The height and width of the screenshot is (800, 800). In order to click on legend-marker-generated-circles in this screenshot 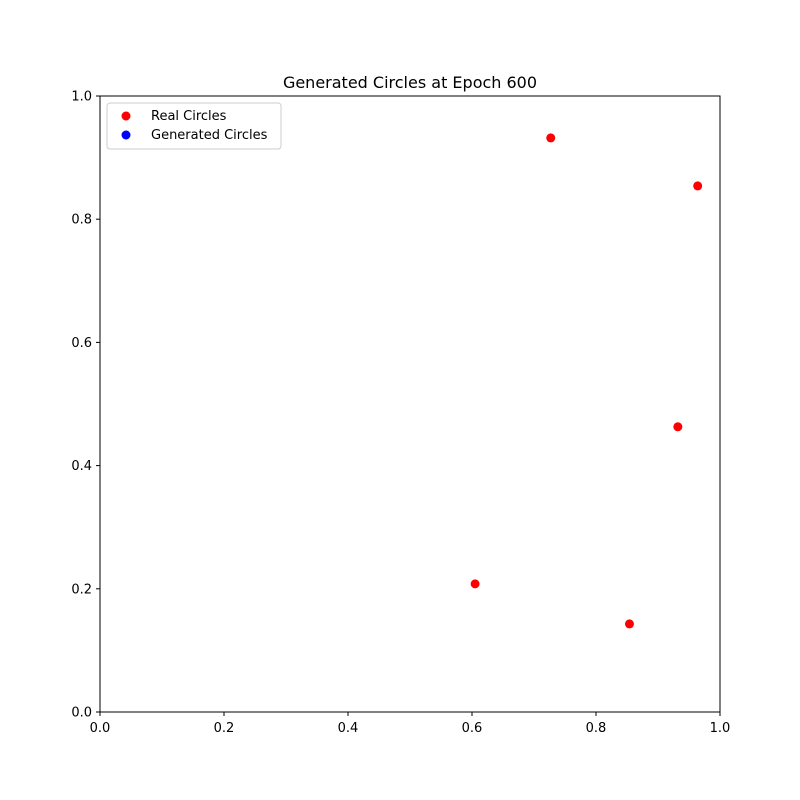, I will do `click(126, 135)`.